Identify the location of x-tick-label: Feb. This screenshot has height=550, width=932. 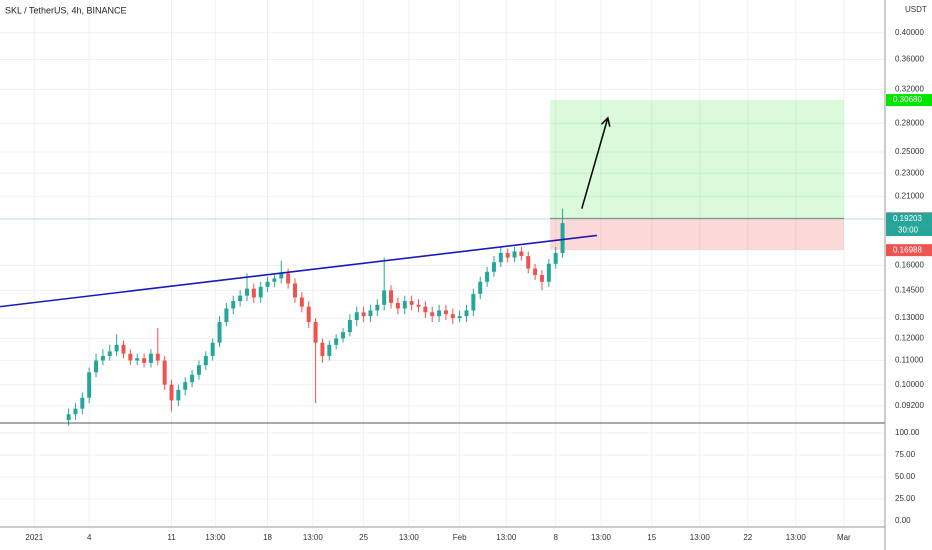
(460, 537).